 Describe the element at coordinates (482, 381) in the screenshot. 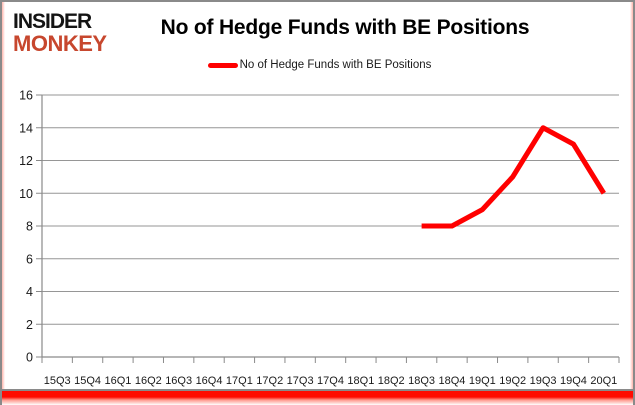

I see `x-tick-label: 19Q1` at that location.